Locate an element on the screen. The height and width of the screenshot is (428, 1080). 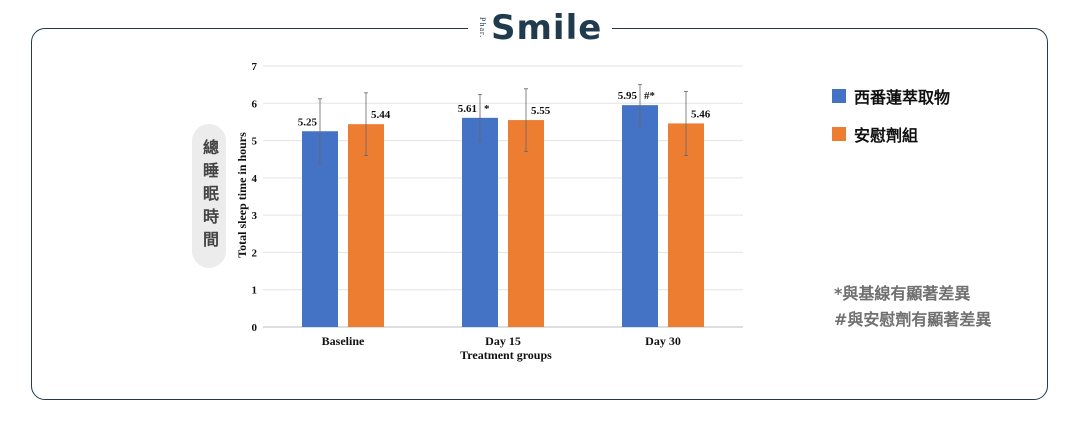
y-axis-title: Total sleep time in hours is located at coordinates (242, 195).